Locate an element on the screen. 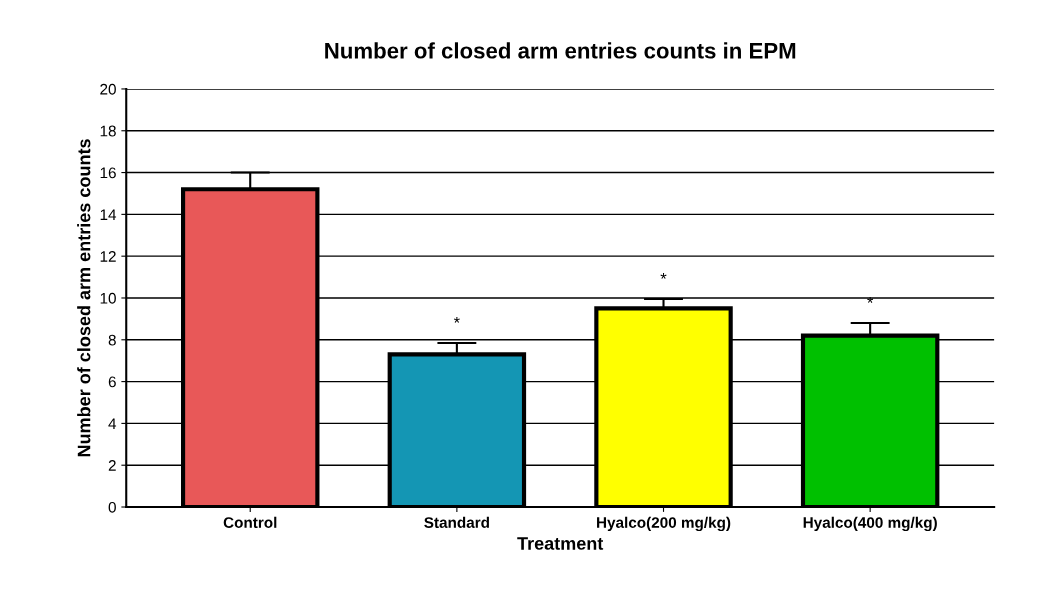 Image resolution: width=1052 pixels, height=593 pixels. y-tick-label: 4 is located at coordinates (112, 423).